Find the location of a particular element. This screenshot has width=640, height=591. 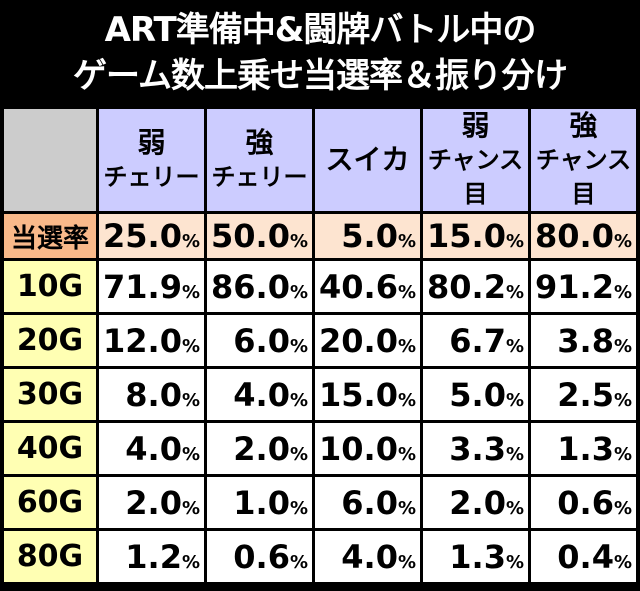

value-cell: 6.7% is located at coordinates (475, 340).